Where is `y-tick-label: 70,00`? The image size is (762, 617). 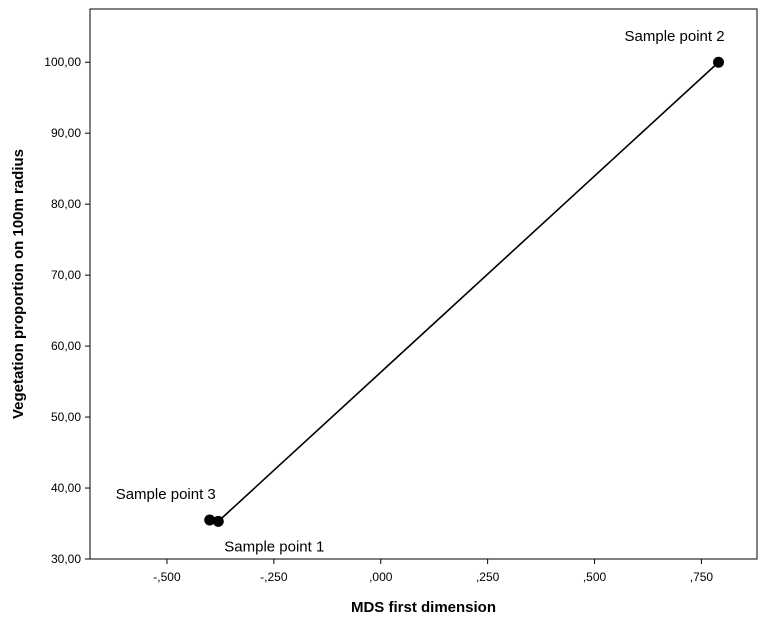 y-tick-label: 70,00 is located at coordinates (66, 275).